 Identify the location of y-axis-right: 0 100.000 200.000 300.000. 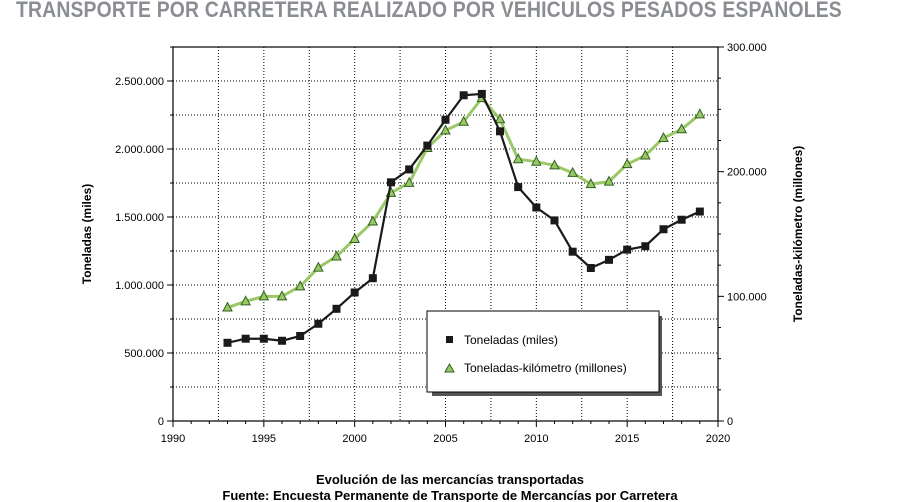
(742, 235).